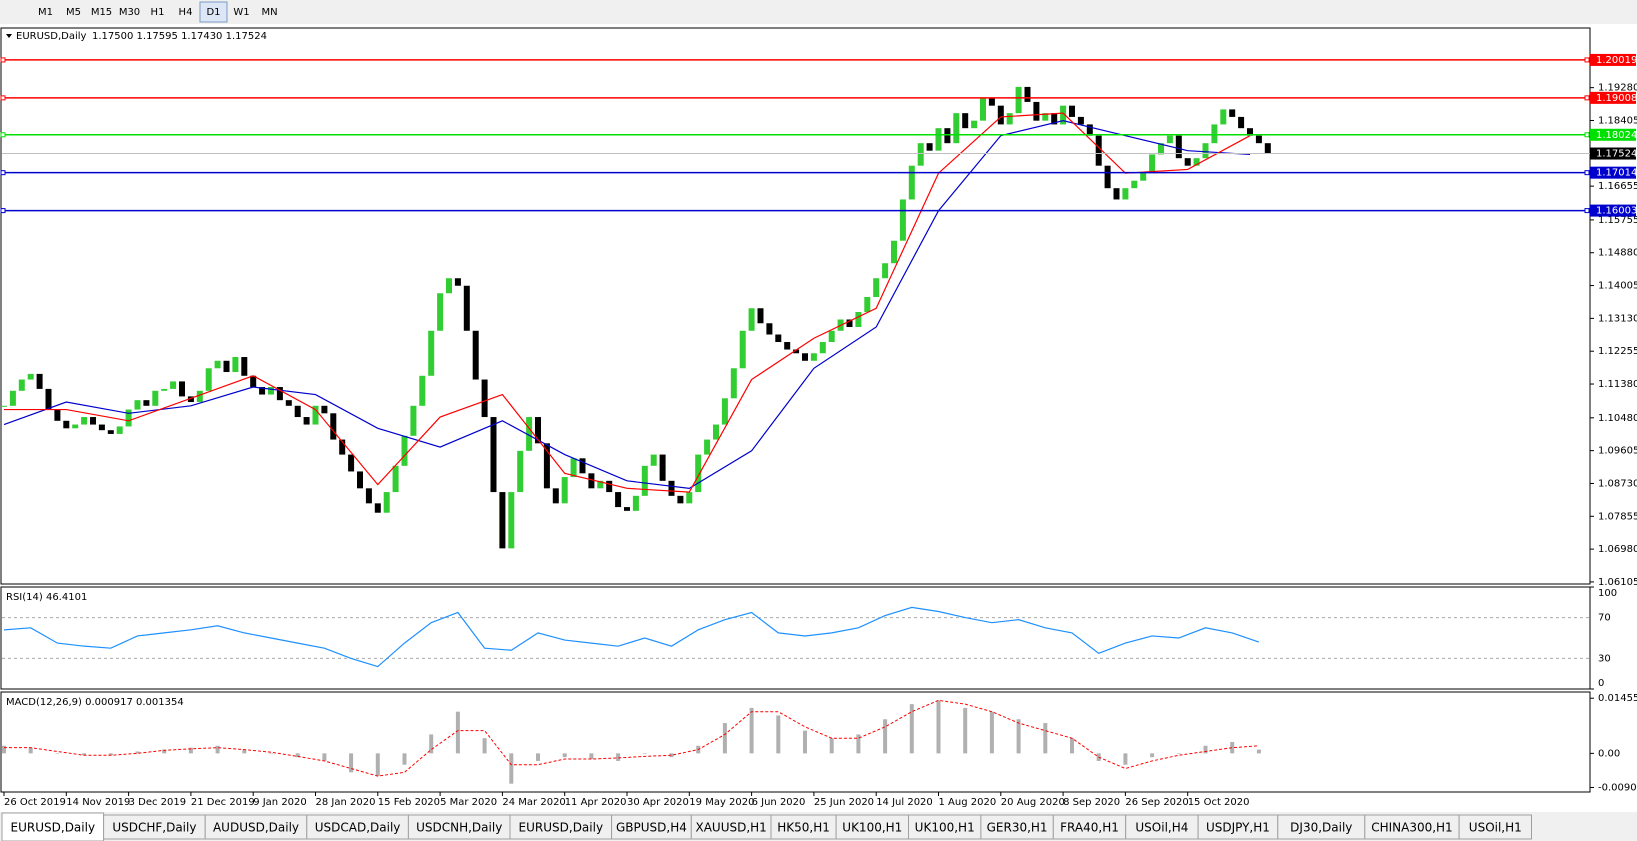  I want to click on tab-label: USOil,H1, so click(1495, 828).